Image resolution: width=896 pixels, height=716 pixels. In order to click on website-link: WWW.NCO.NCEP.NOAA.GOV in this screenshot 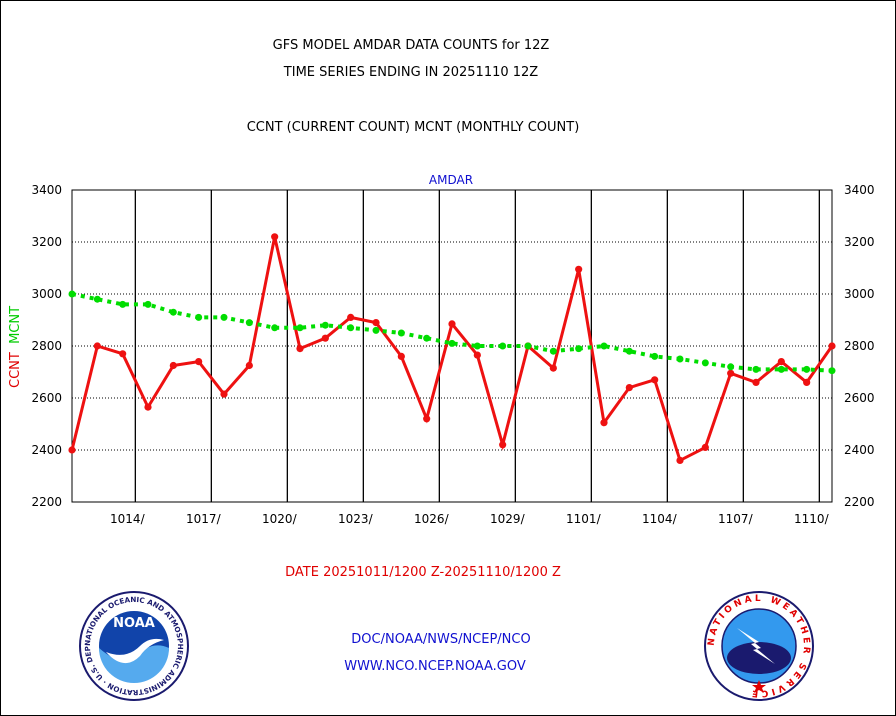, I will do `click(435, 666)`.